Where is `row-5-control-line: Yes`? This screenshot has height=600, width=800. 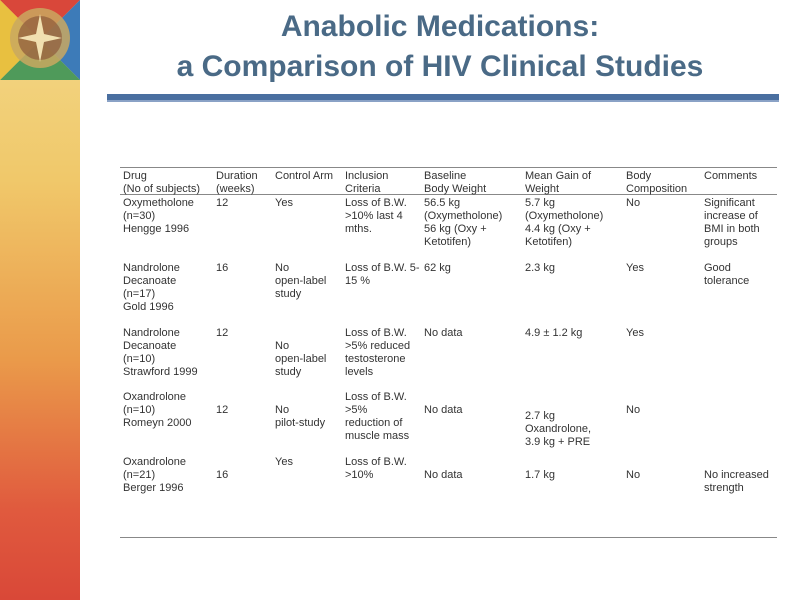 row-5-control-line: Yes is located at coordinates (284, 462).